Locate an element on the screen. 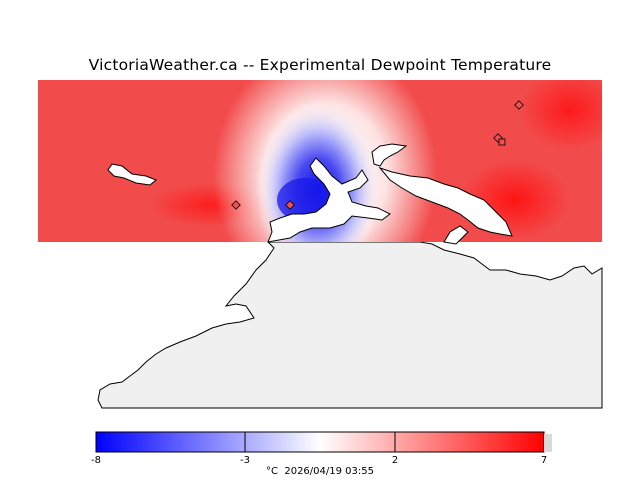 This screenshot has height=480, width=640. unit-label: °C is located at coordinates (272, 471).